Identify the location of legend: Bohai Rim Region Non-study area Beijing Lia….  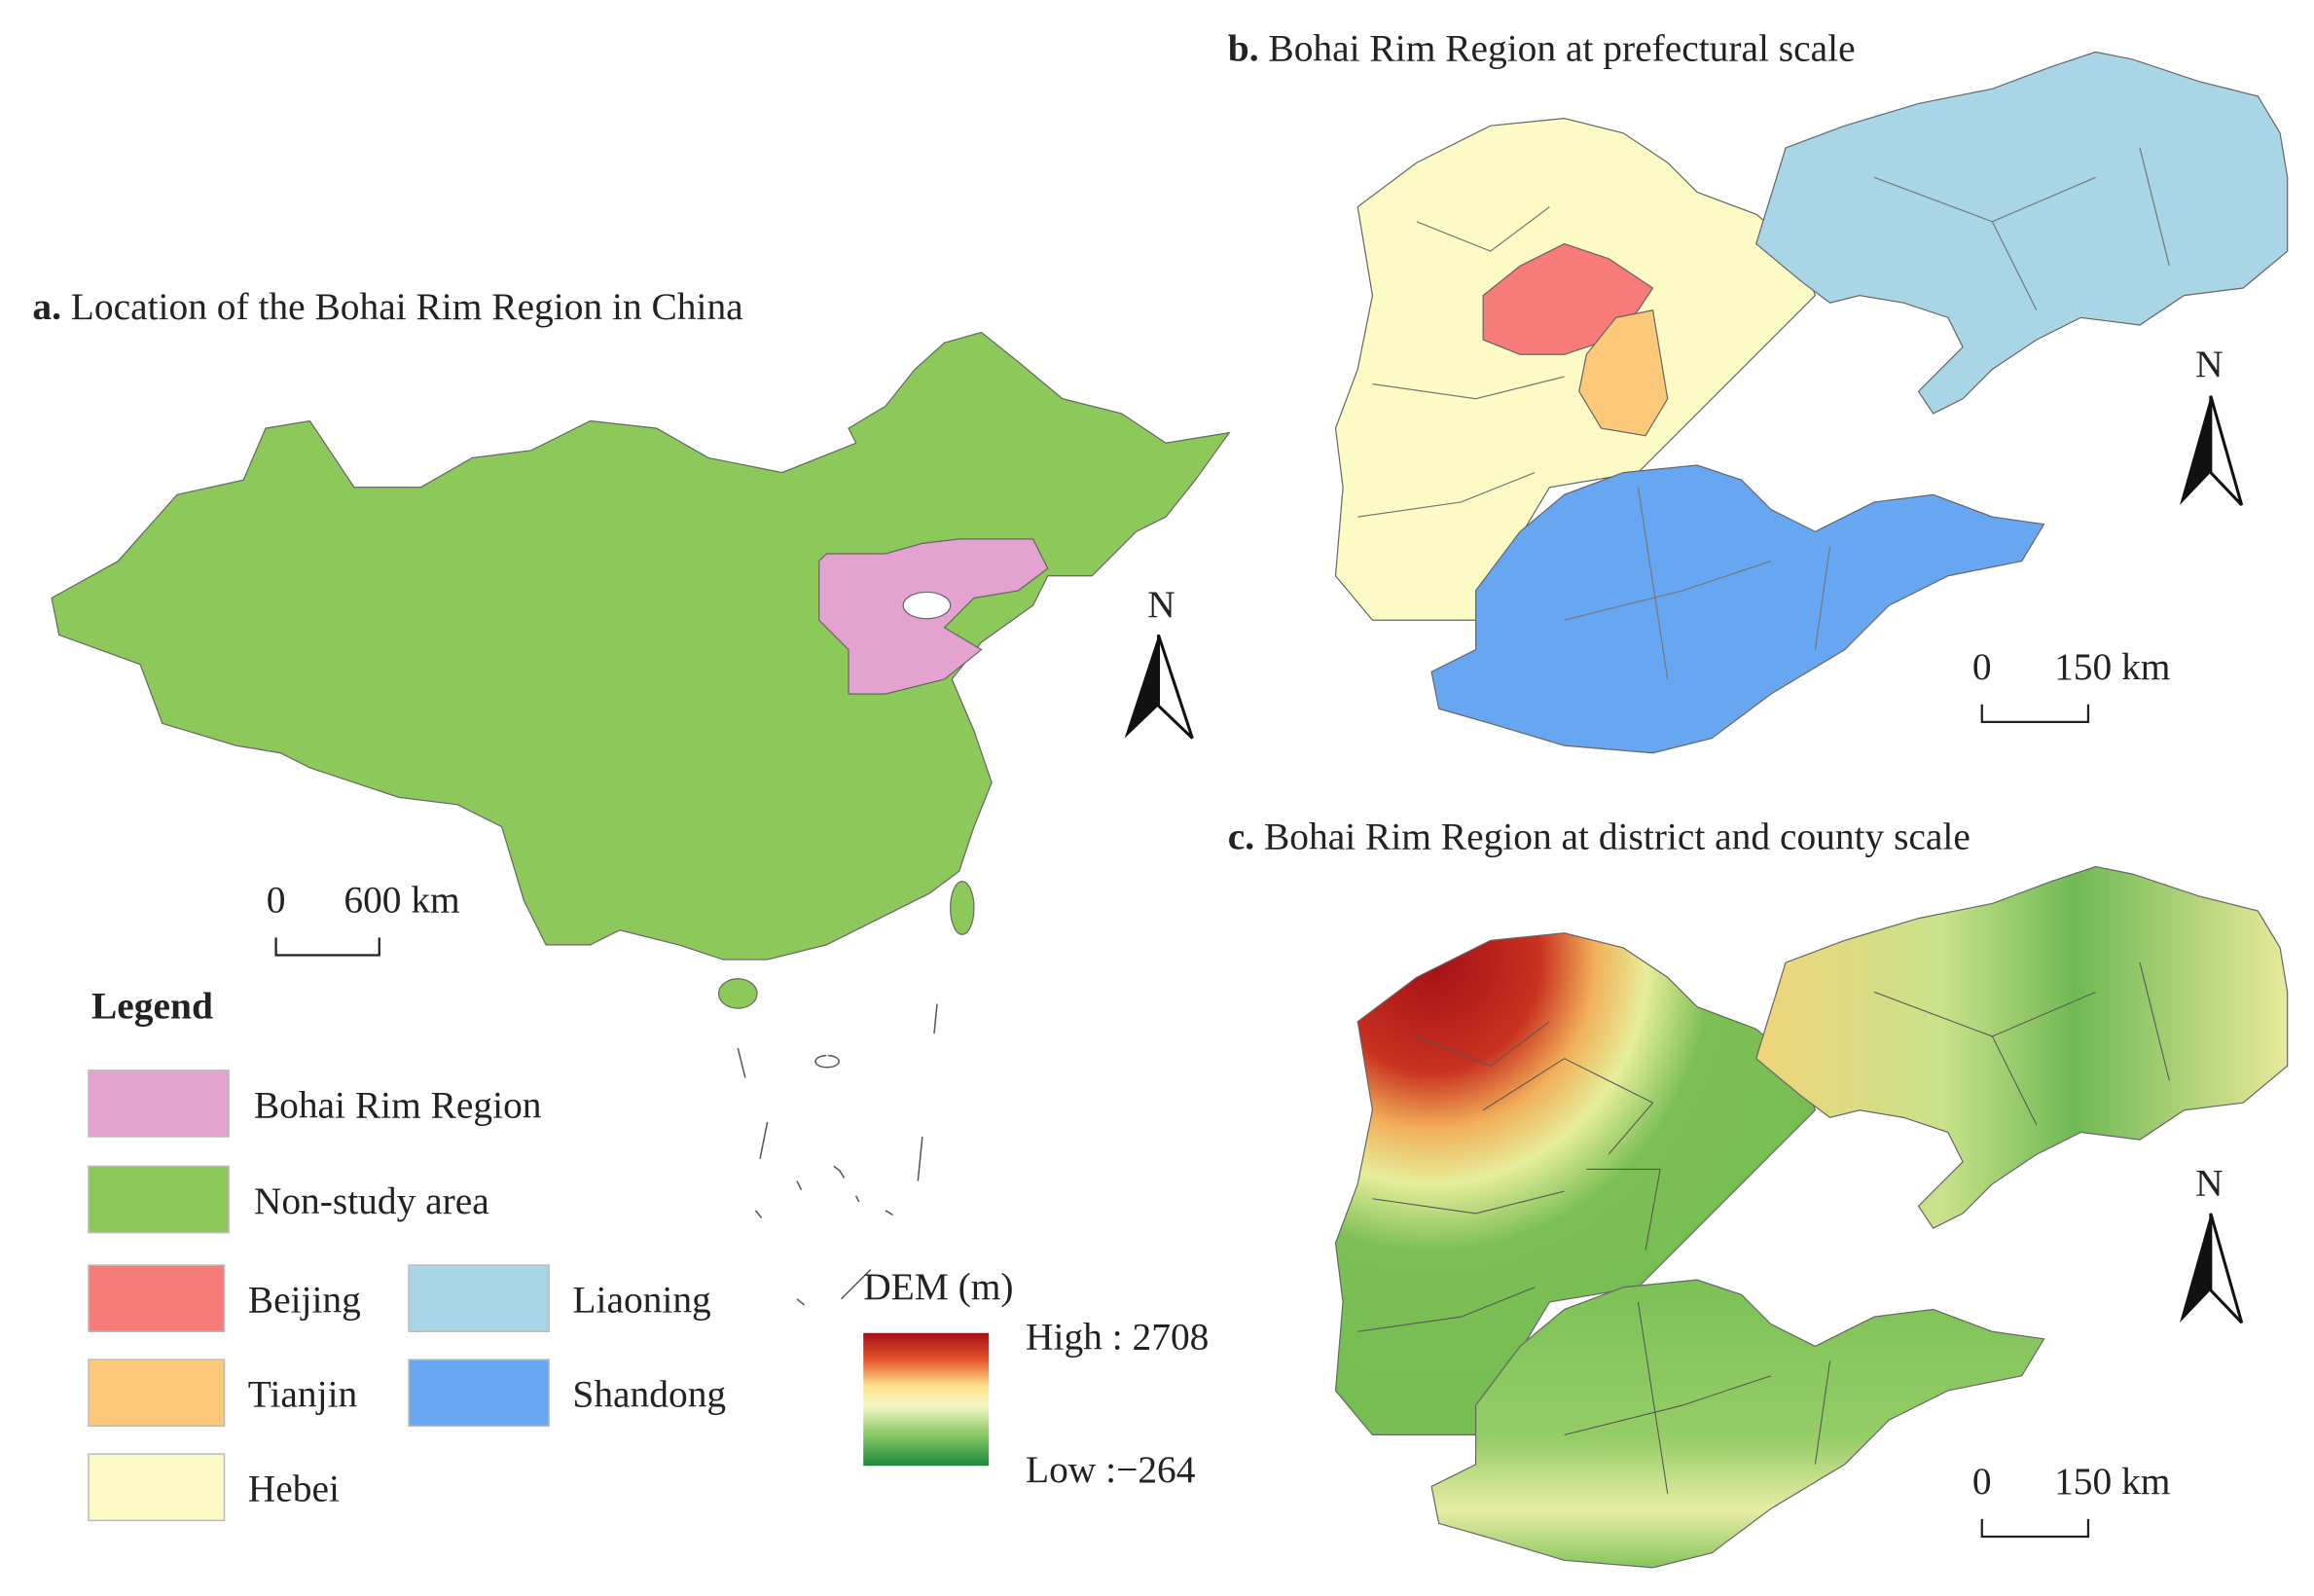
(407, 1296).